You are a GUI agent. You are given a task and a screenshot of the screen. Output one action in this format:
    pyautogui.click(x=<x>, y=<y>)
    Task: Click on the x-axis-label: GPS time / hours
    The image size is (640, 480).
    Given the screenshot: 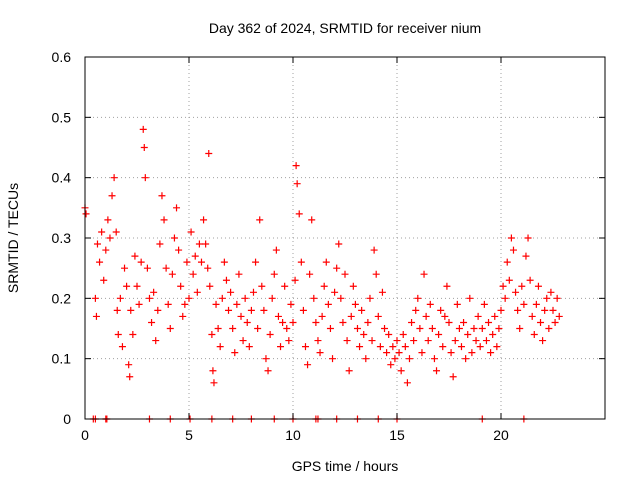 What is the action you would take?
    pyautogui.click(x=345, y=466)
    